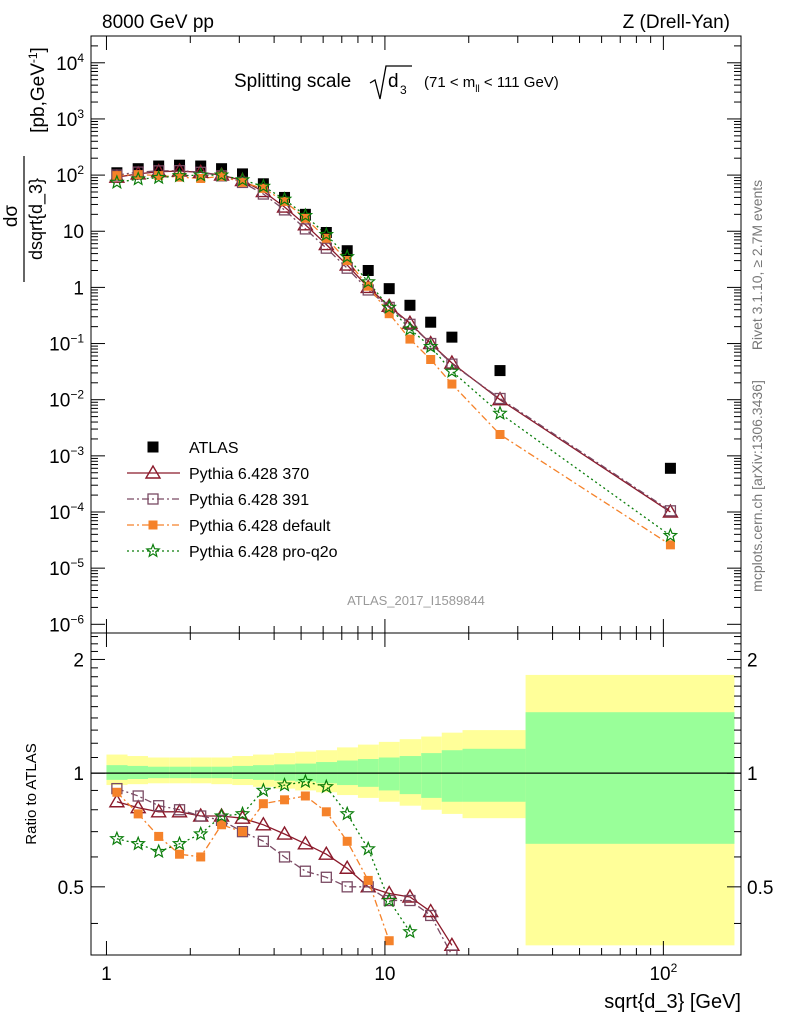 The image size is (786, 1024). I want to click on mcplots-label: mcplots.cern.ch [arXiv:1306.3436], so click(757, 486).